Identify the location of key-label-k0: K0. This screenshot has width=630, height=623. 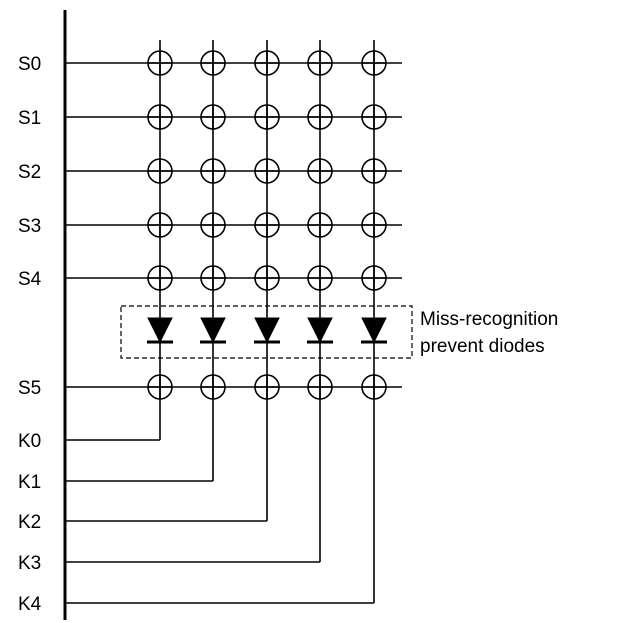
(29, 441).